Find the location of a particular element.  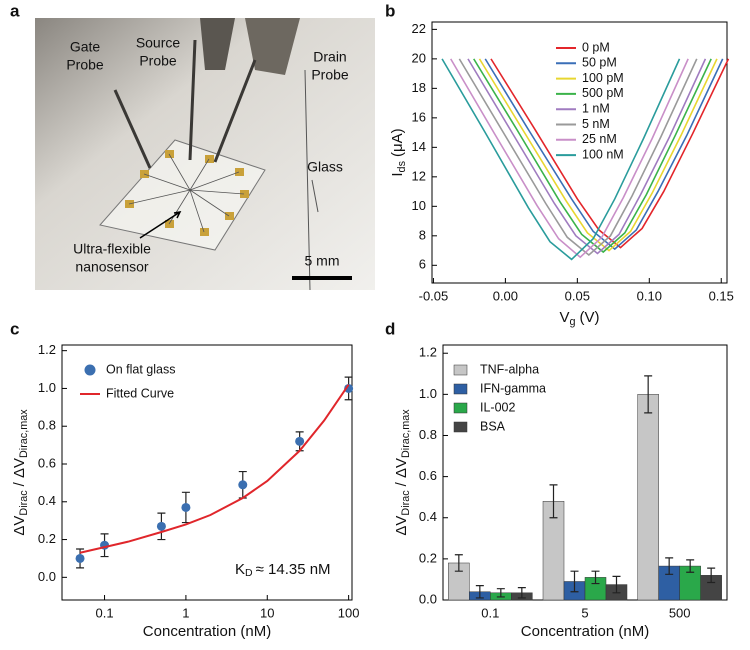

legend-label: 5 nM is located at coordinates (596, 124).